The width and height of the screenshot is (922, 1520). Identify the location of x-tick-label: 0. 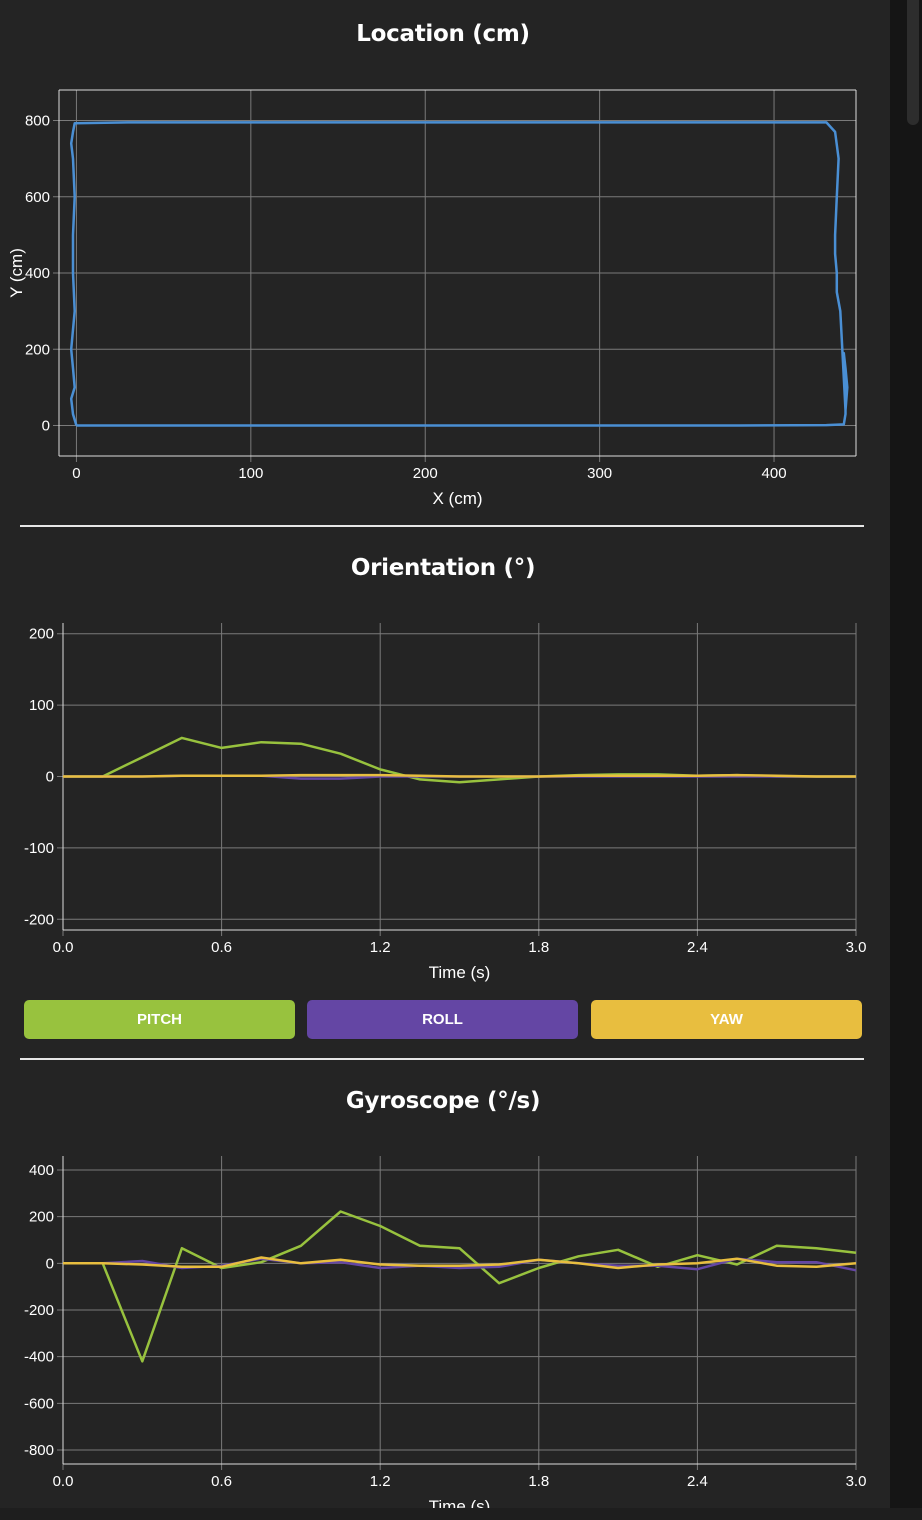
(76, 473).